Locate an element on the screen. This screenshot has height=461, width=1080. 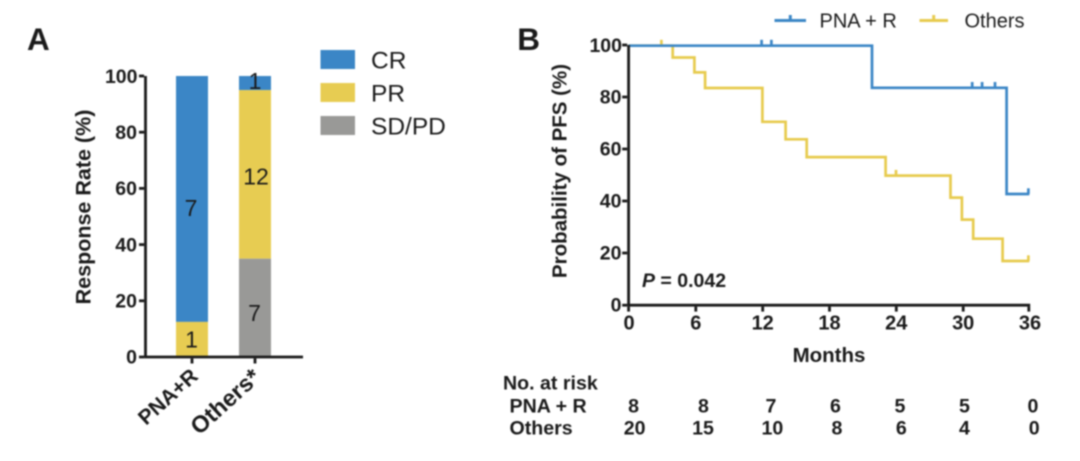
svg-text: 24 is located at coordinates (896, 324).